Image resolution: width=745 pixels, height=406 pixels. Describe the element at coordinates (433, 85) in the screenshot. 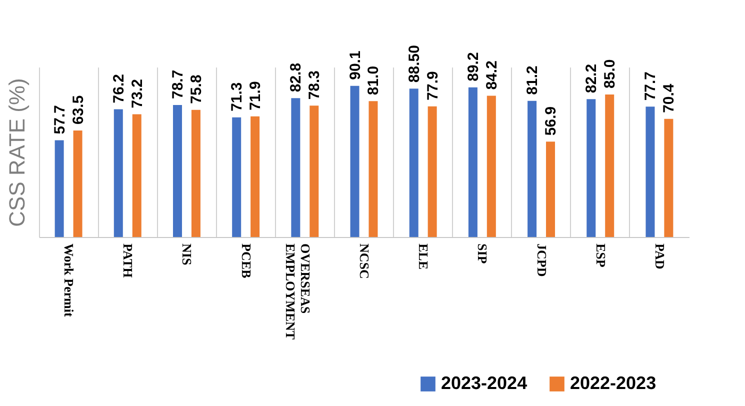

I see `data-label: 77.9` at that location.